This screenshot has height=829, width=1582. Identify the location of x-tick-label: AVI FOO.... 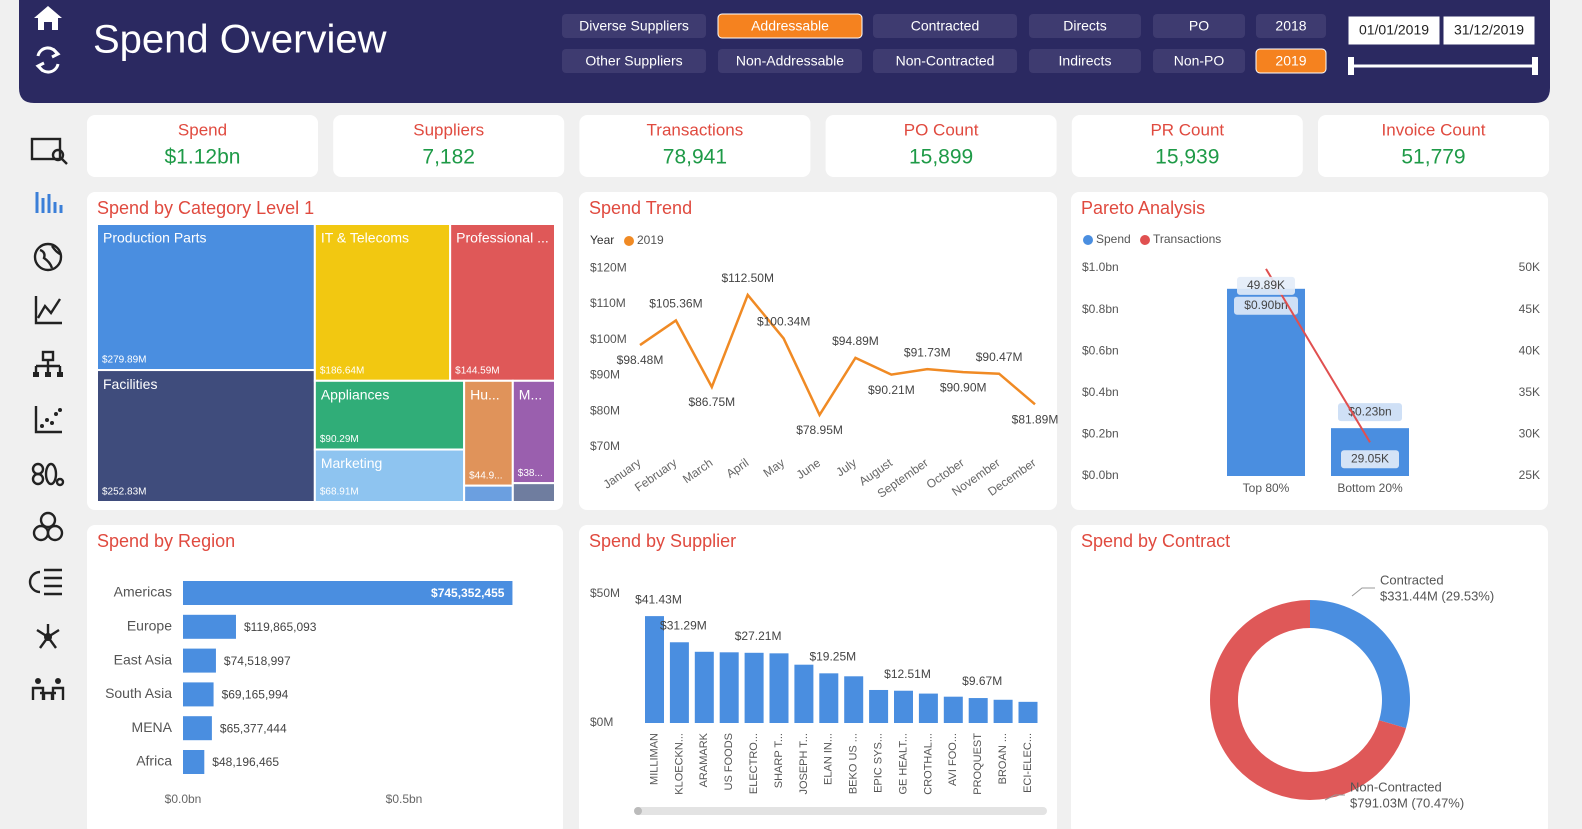
(953, 759).